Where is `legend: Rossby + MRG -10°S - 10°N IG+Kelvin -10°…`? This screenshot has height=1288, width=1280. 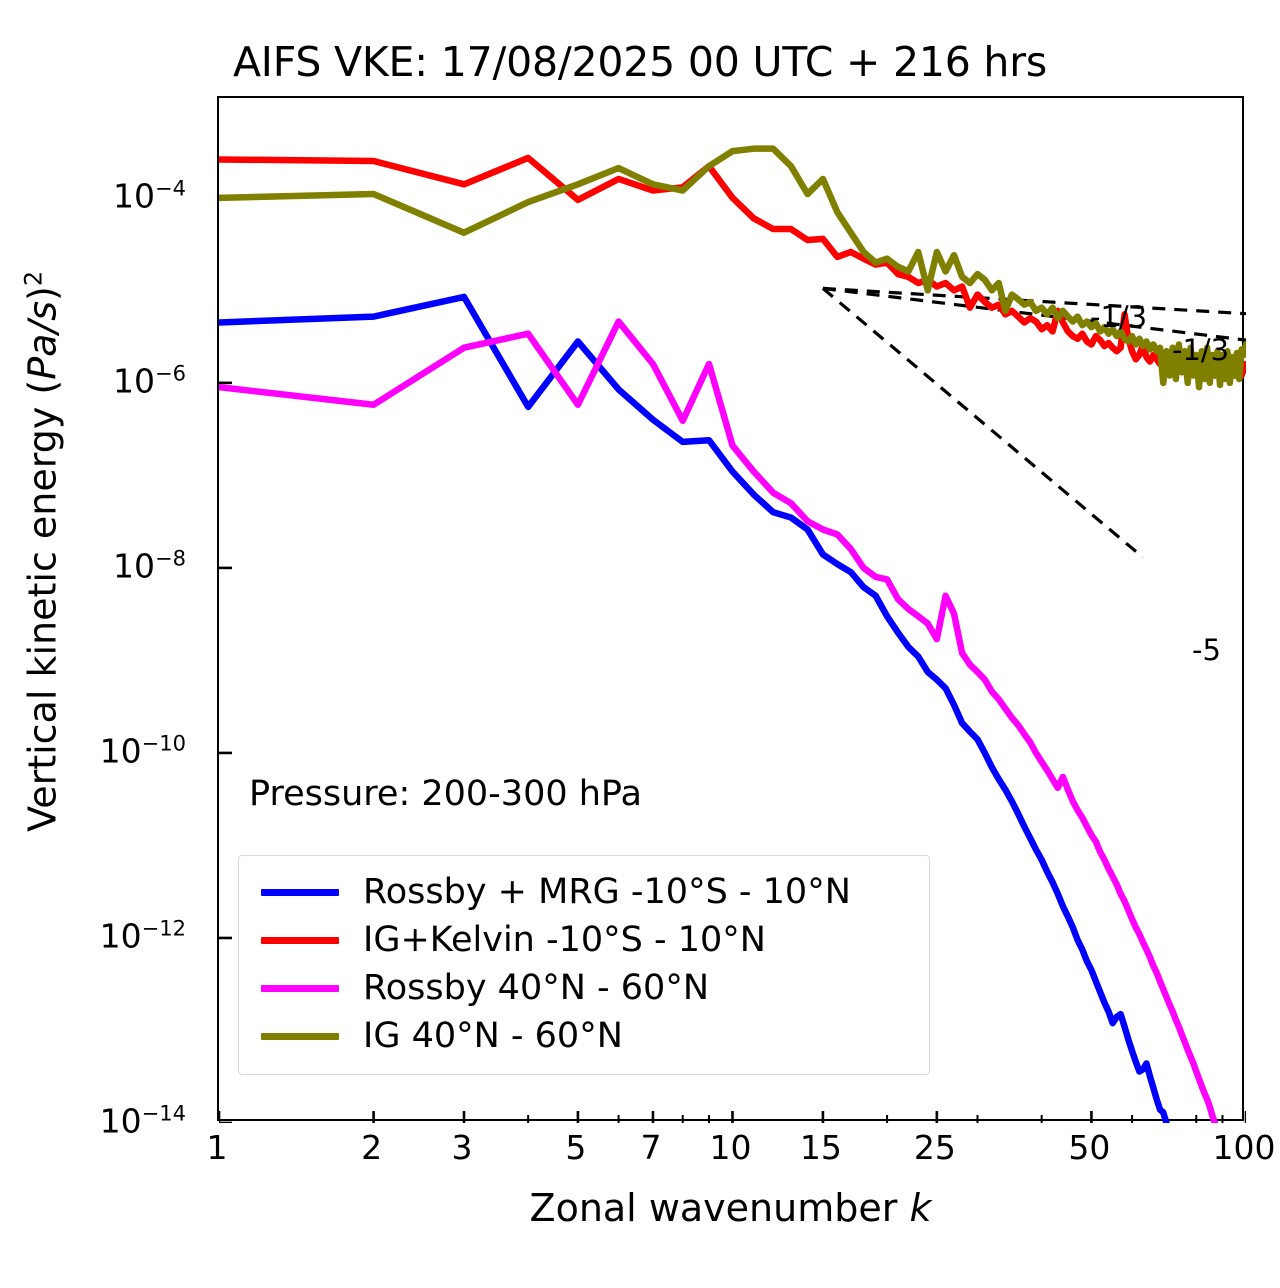
legend: Rossby + MRG -10°S - 10°N IG+Kelvin -10°… is located at coordinates (584, 965).